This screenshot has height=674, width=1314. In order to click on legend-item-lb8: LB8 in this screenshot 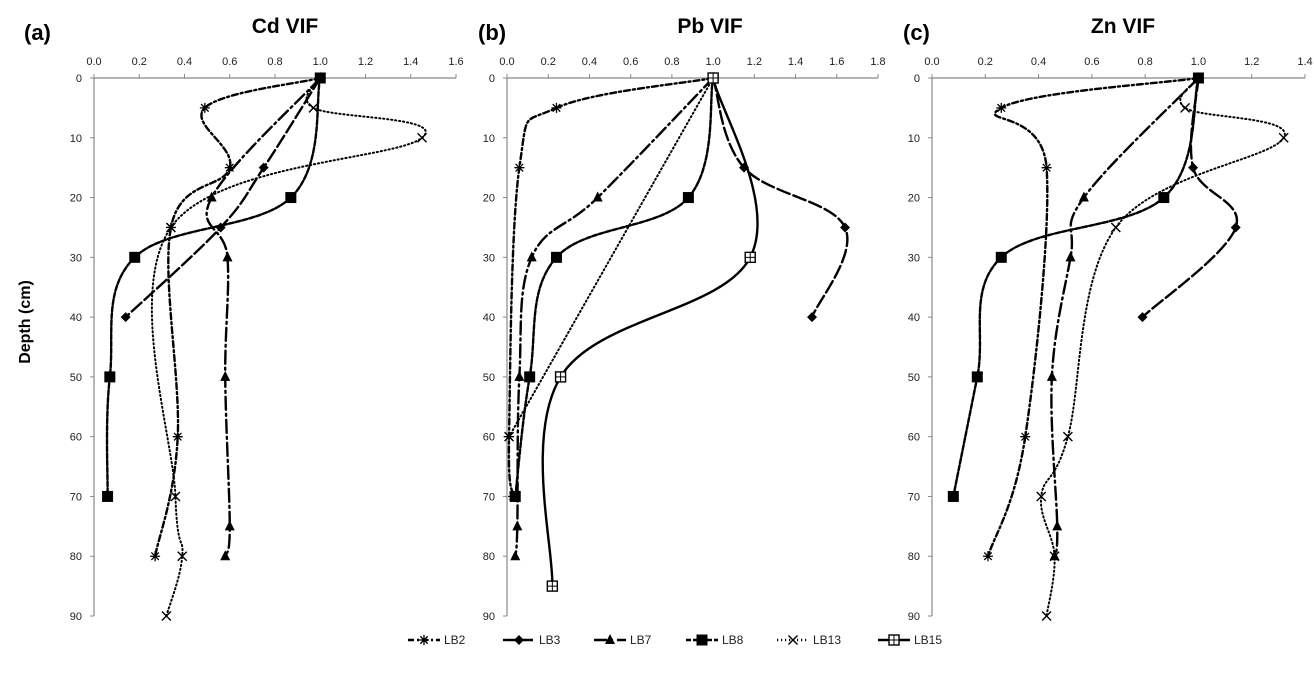, I will do `click(715, 640)`.